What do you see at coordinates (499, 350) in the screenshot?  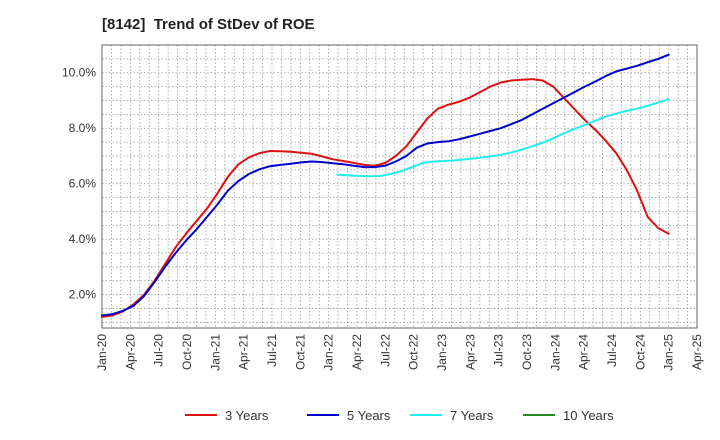 I see `x-tick-label: Jul-23` at bounding box center [499, 350].